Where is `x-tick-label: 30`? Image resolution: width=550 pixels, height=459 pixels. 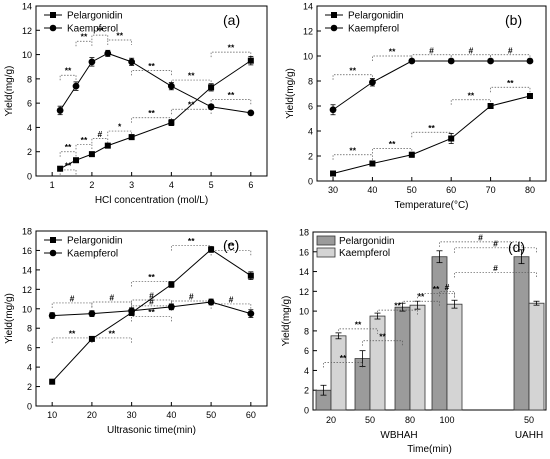 x-tick-label: 30 is located at coordinates (132, 415).